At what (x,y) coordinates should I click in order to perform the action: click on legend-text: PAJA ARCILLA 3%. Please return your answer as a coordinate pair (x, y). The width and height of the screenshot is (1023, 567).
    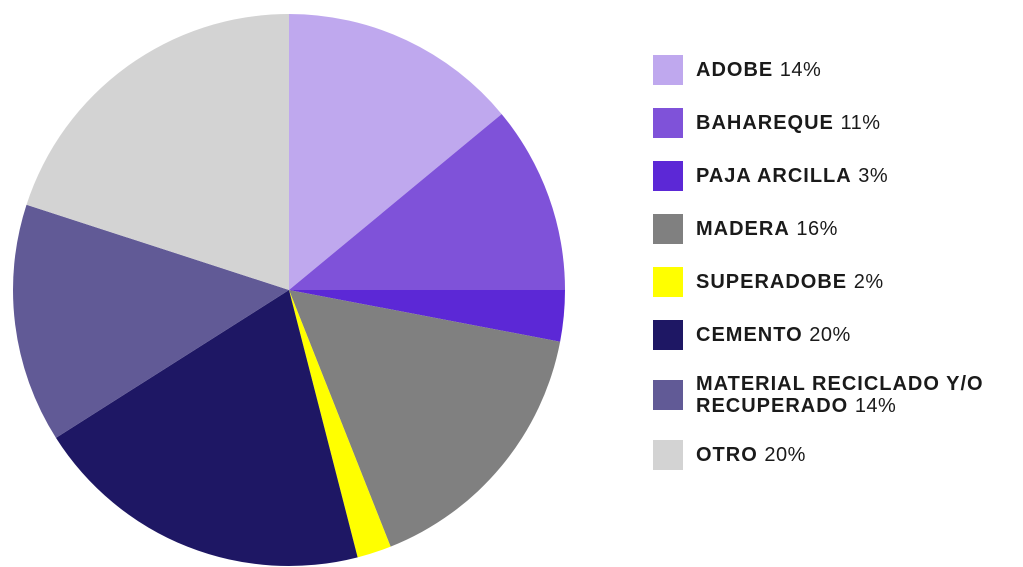
    Looking at the image, I should click on (792, 176).